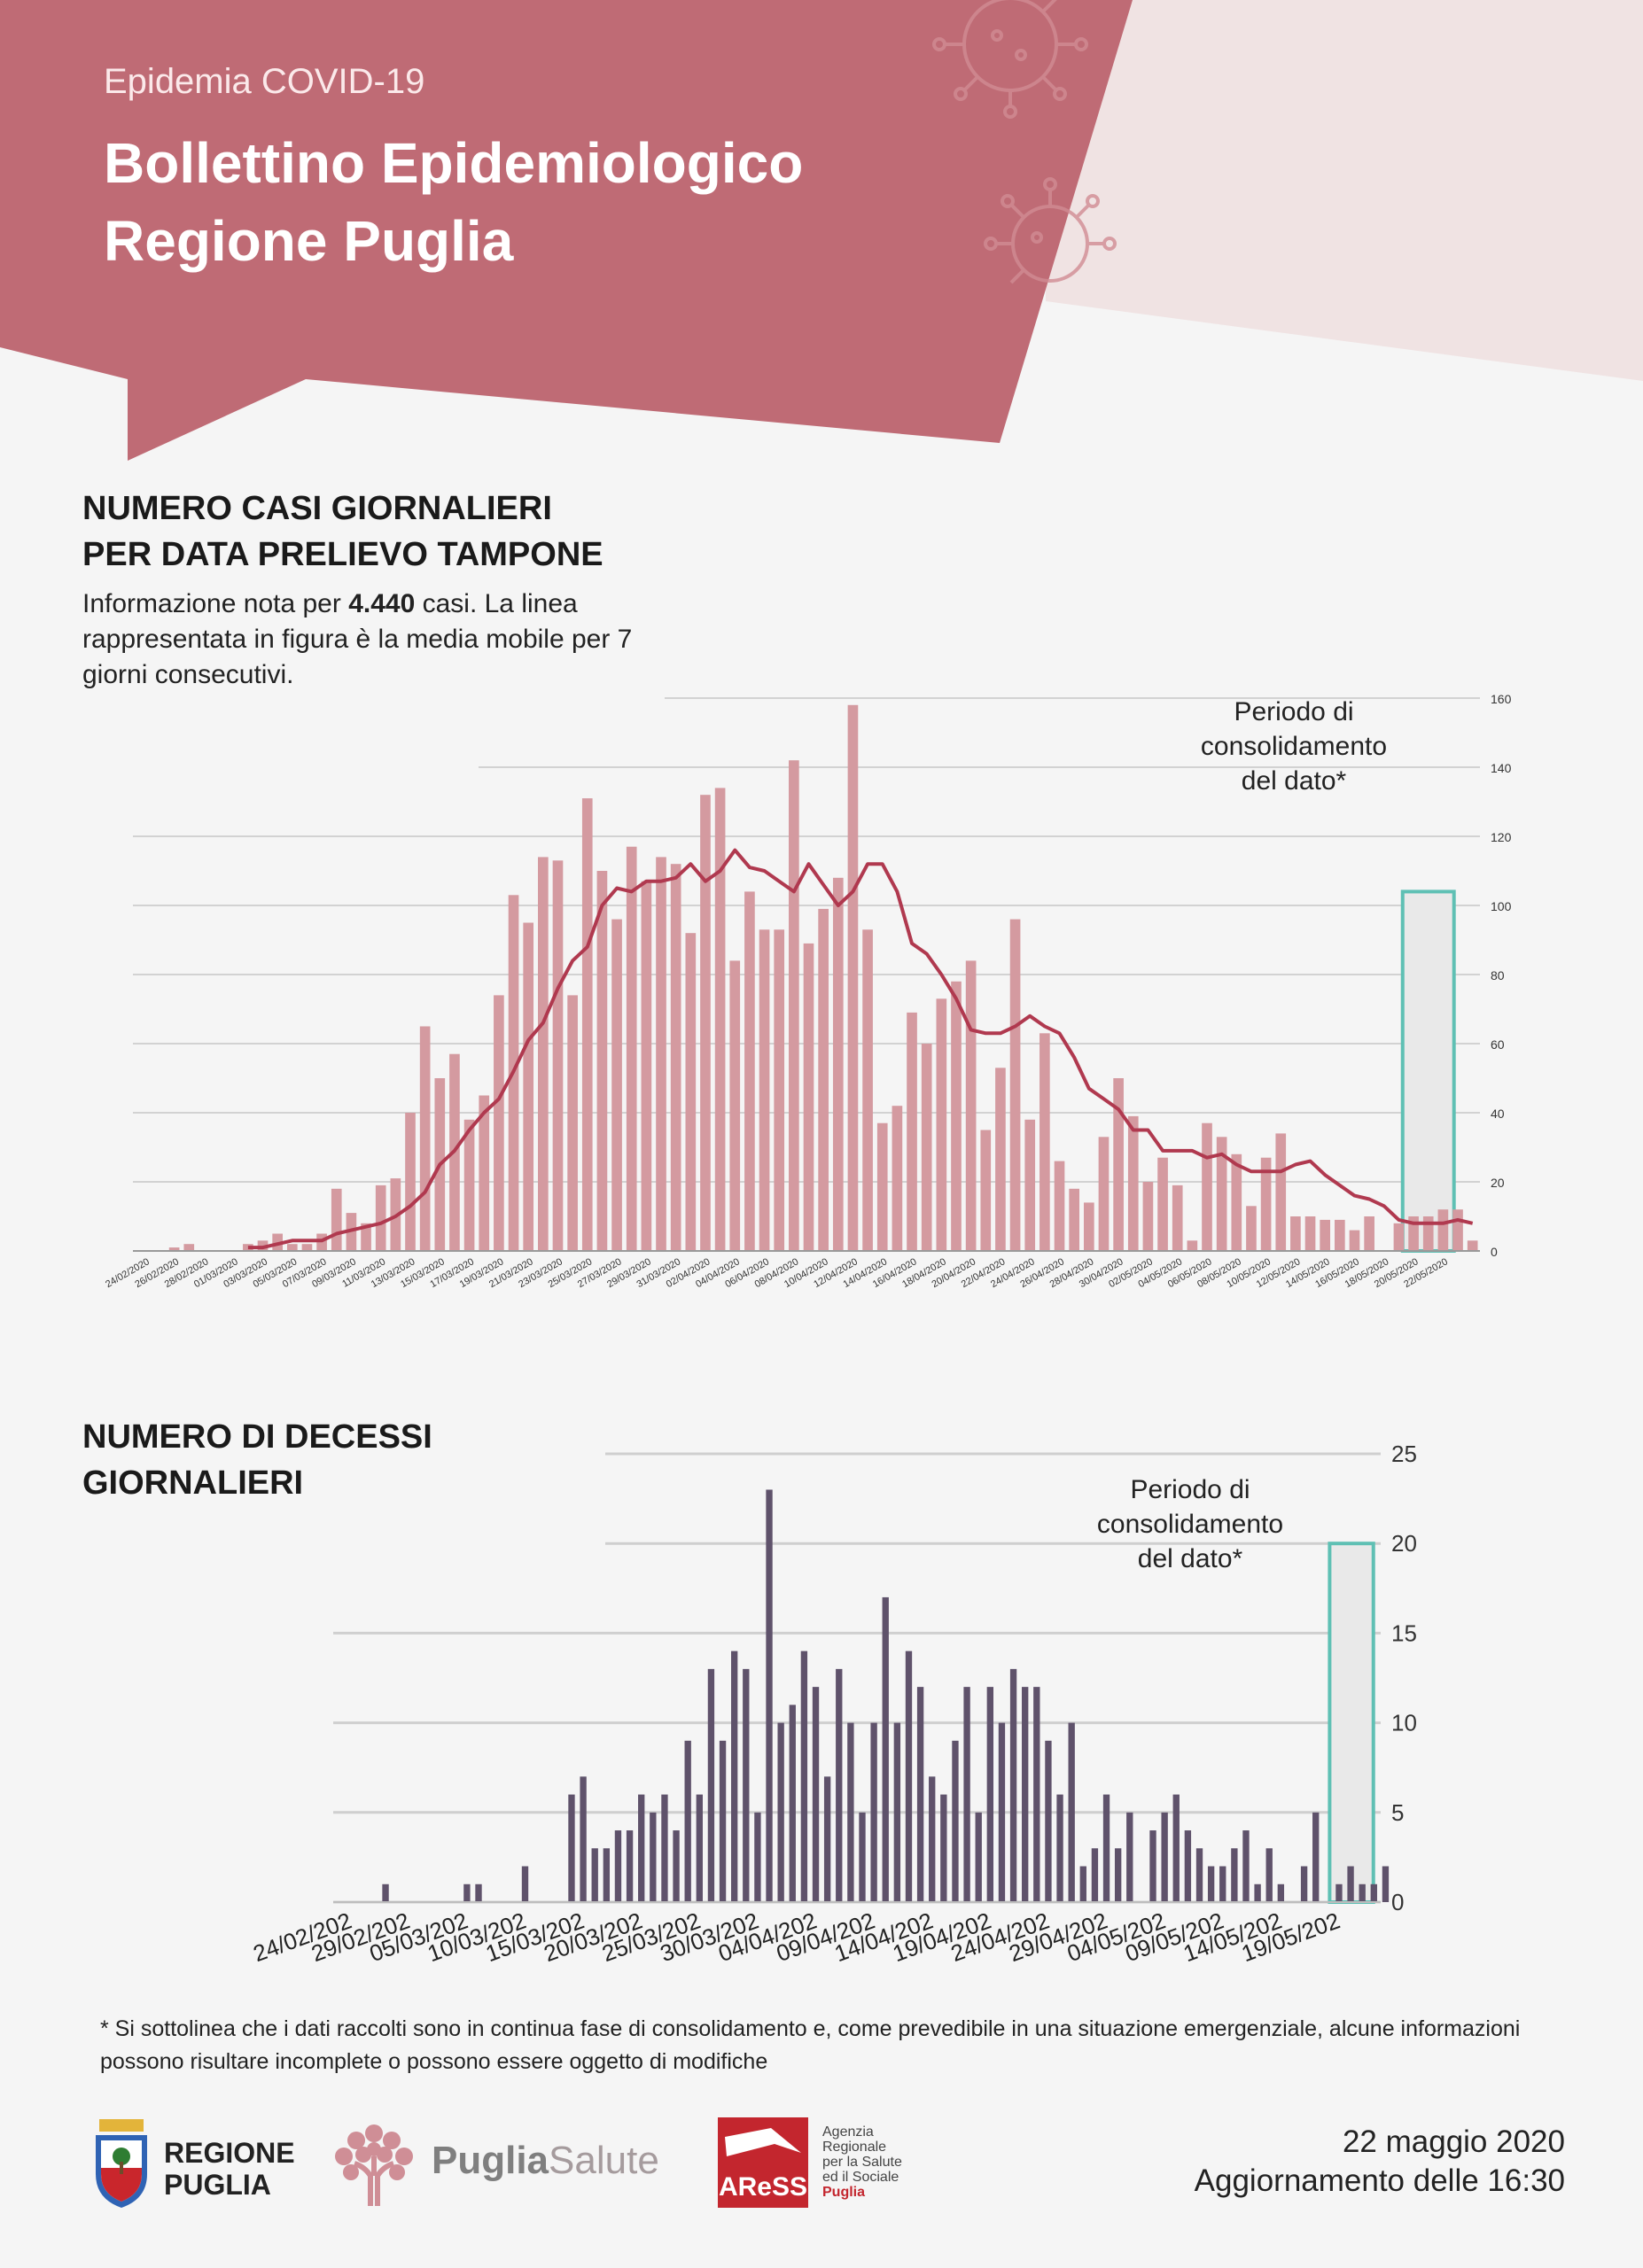  Describe the element at coordinates (1501, 699) in the screenshot. I see `cases-y-tick-label: 160` at that location.